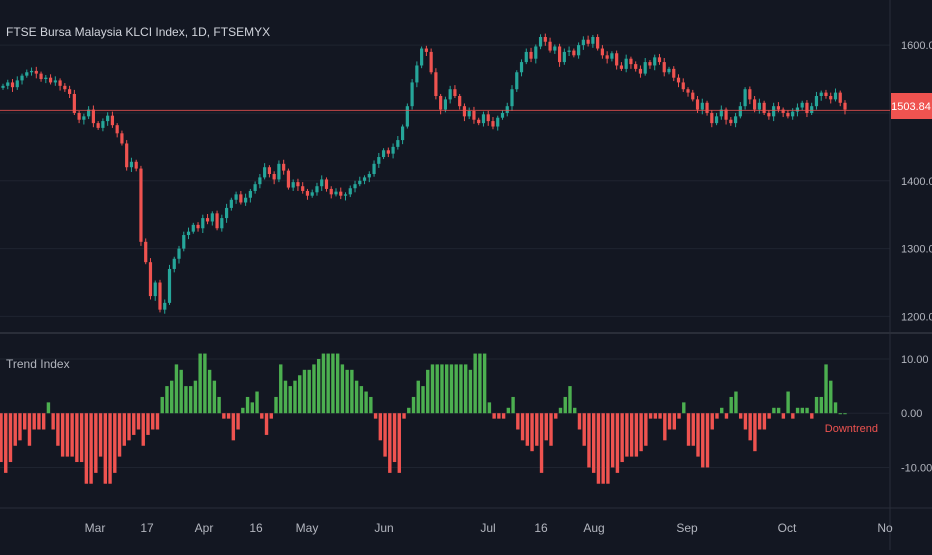 Image resolution: width=932 pixels, height=555 pixels. What do you see at coordinates (307, 528) in the screenshot?
I see `time-tick-label: May` at bounding box center [307, 528].